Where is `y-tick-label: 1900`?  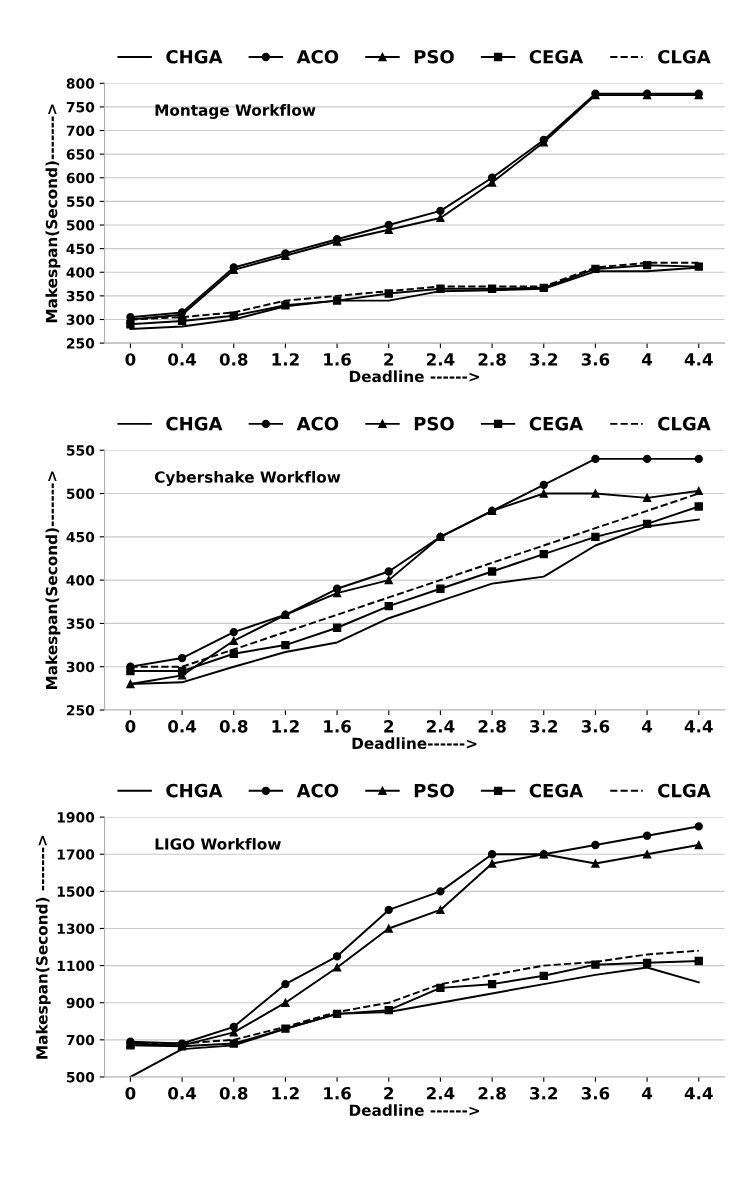
y-tick-label: 1900 is located at coordinates (76, 817).